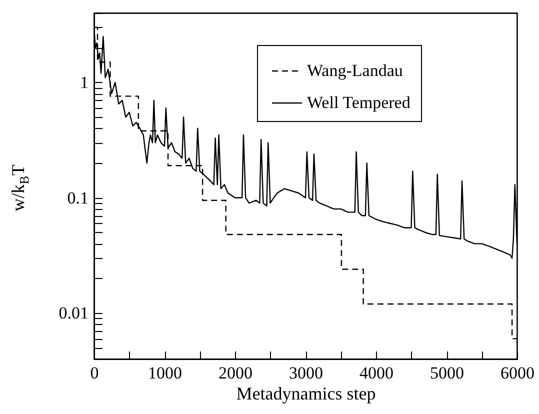 This screenshot has width=539, height=414. Describe the element at coordinates (355, 70) in the screenshot. I see `legend-label: Wang-Landau` at that location.